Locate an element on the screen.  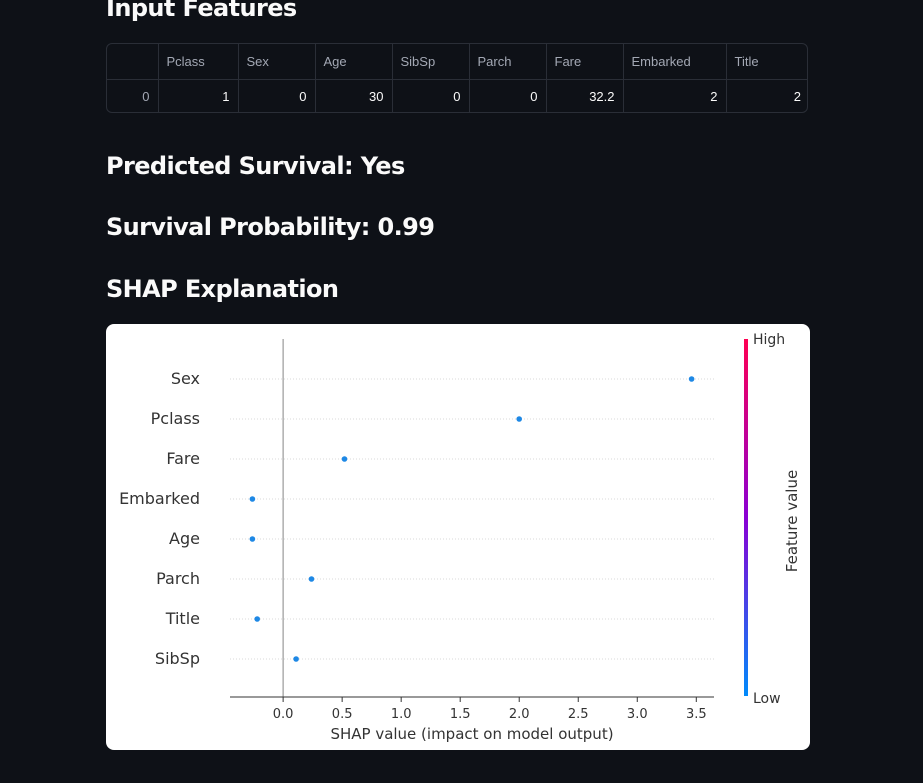
cell-sex: 0 is located at coordinates (277, 95).